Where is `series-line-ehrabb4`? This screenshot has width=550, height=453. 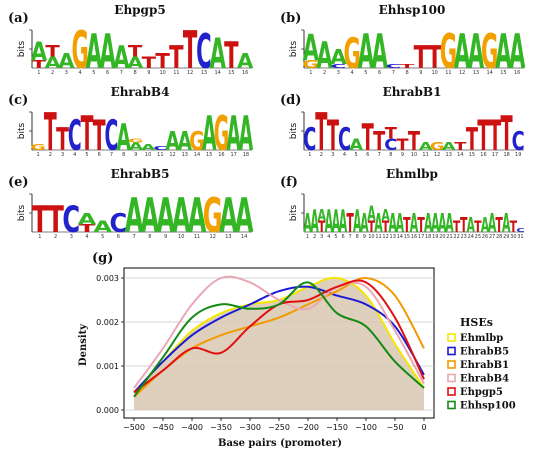 series-line-ehrabb4 is located at coordinates (279, 332).